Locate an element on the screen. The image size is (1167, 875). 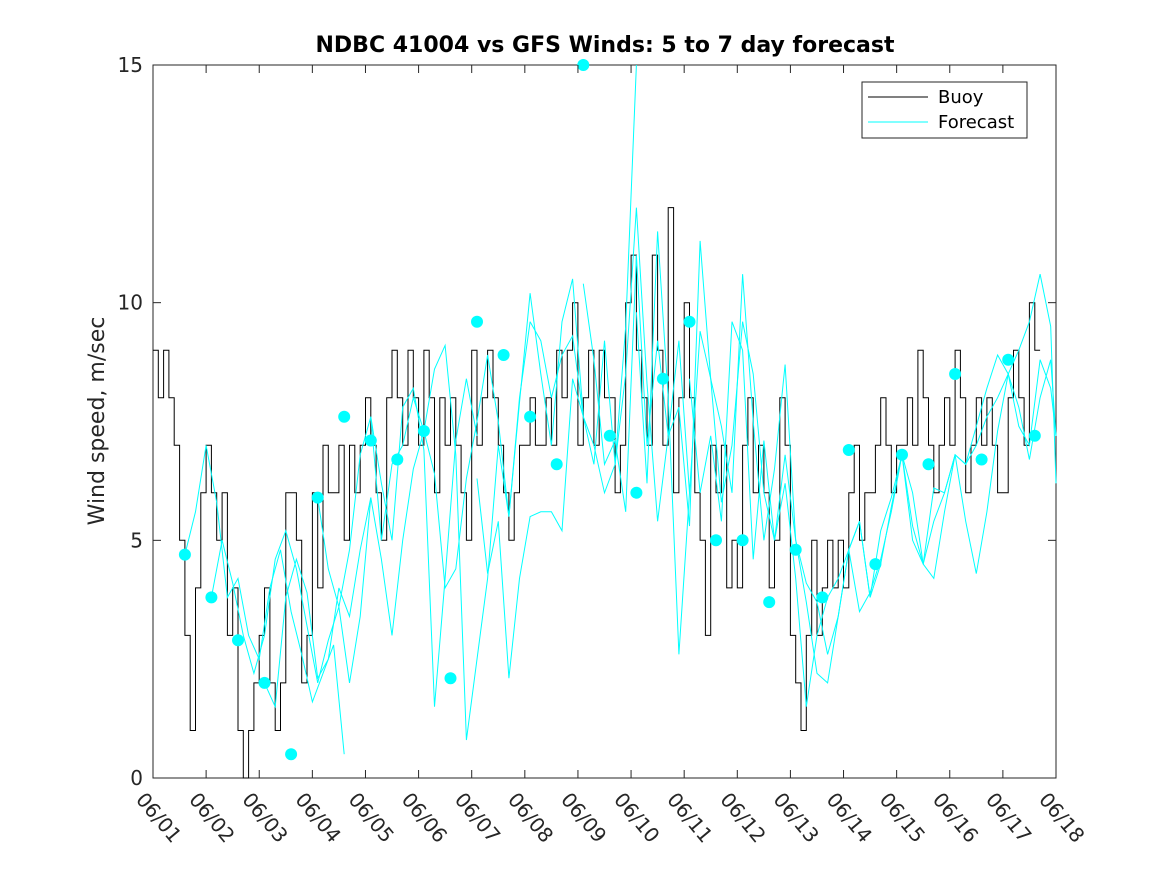
legend: Buoy Forecast is located at coordinates (944, 110).